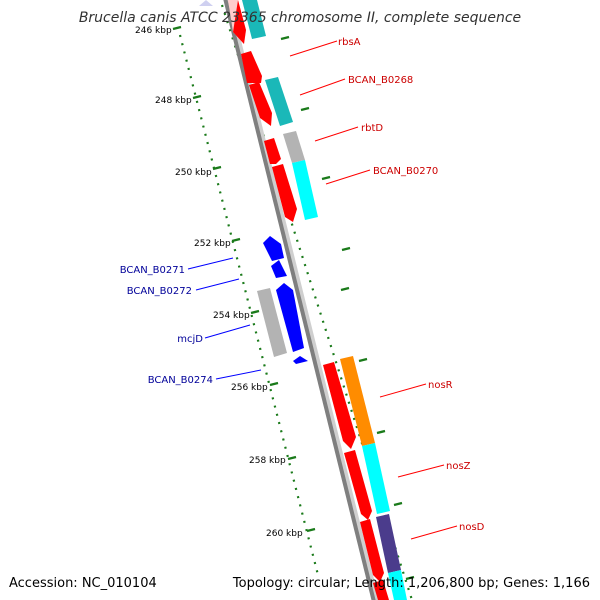 The height and width of the screenshot is (600, 600). Describe the element at coordinates (405, 171) in the screenshot. I see `gene-label-BCAN_B0270: BCAN_B0270` at that location.